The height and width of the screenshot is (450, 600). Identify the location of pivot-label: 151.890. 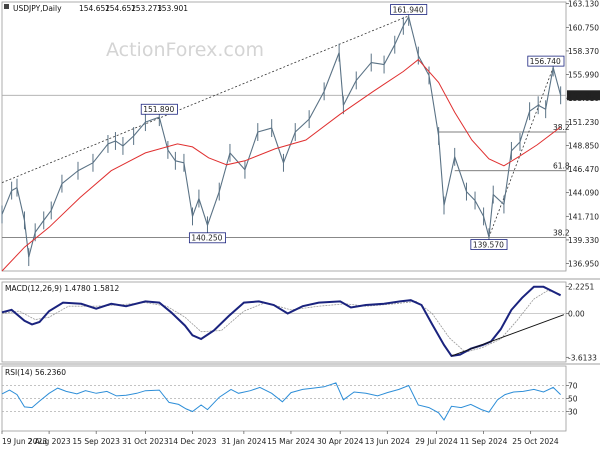
(158, 109).